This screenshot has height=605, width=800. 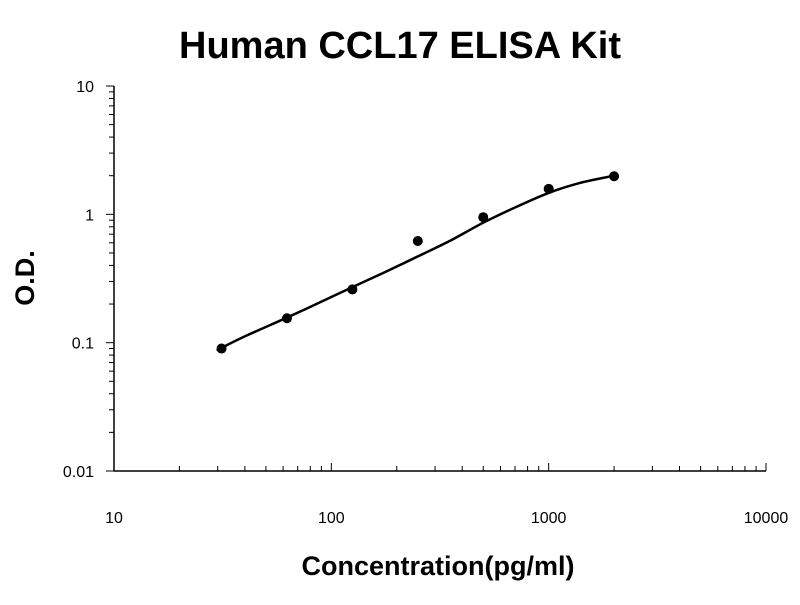 I want to click on x-tick-label: 1000, so click(x=549, y=518).